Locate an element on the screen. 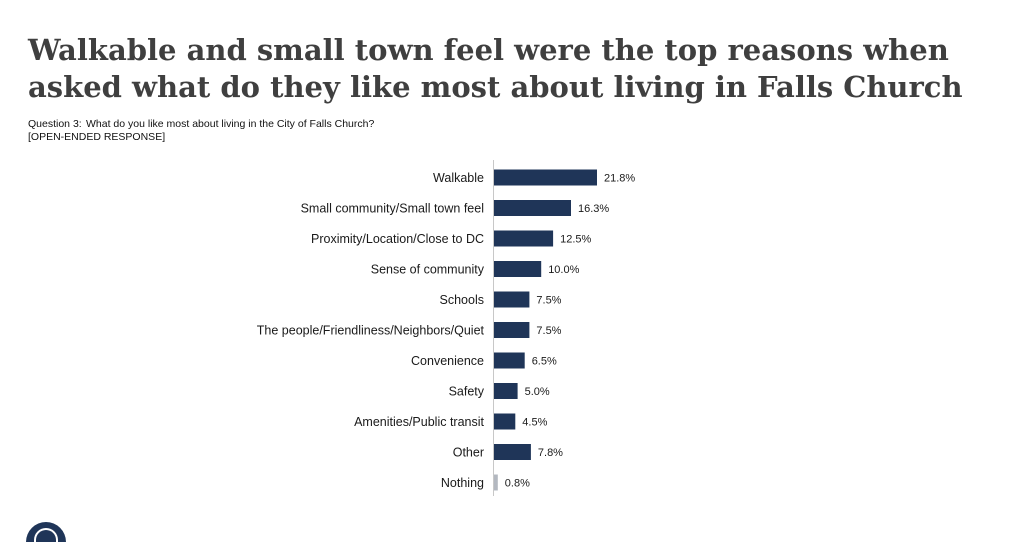 Image resolution: width=1024 pixels, height=542 pixels. bar-safety is located at coordinates (506, 391).